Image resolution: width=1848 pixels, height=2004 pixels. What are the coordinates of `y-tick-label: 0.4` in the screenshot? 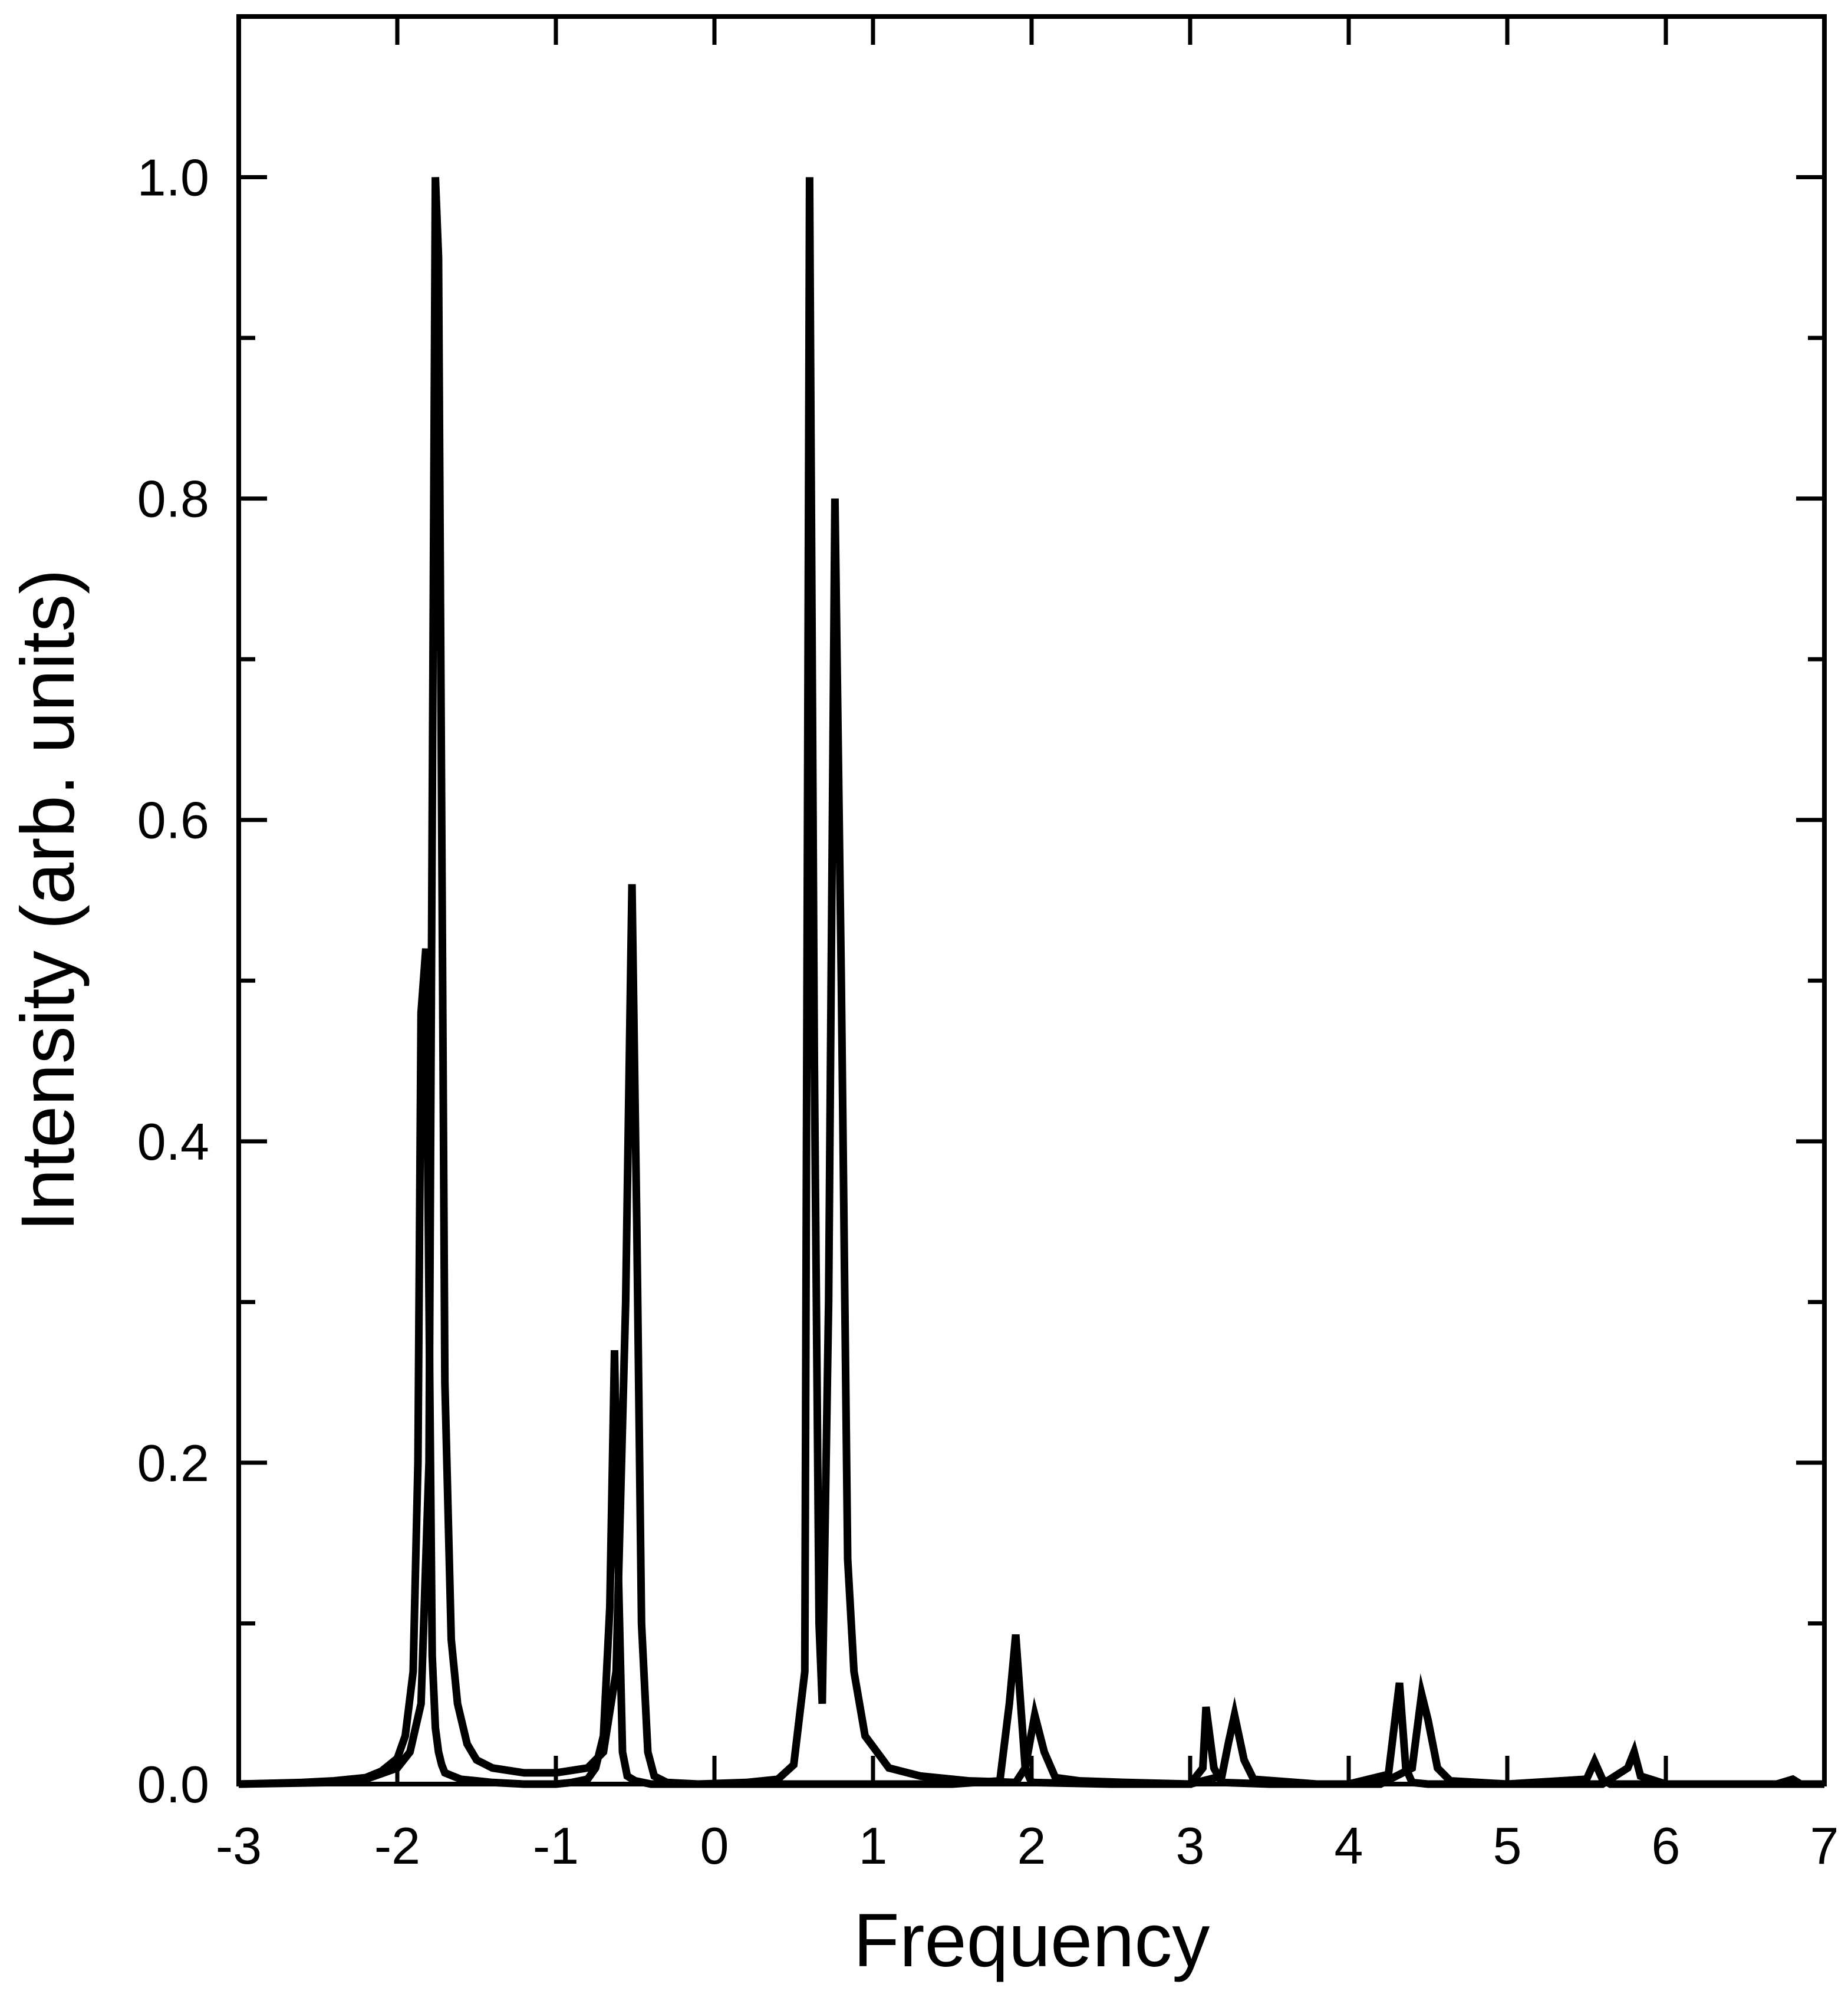 It's located at (173, 1142).